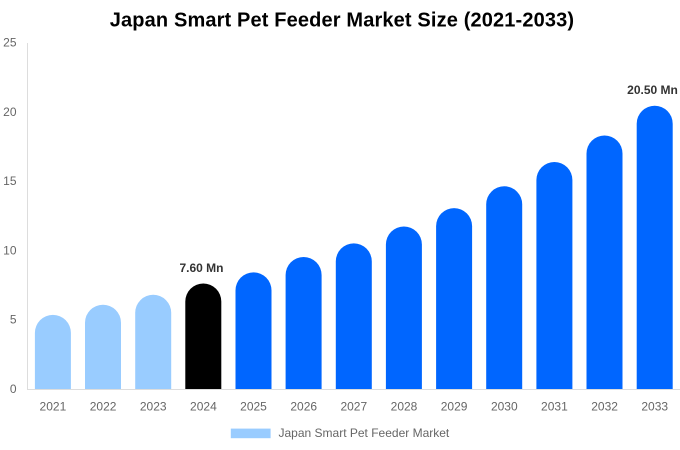  Describe the element at coordinates (103, 407) in the screenshot. I see `svg-text: 2022` at that location.